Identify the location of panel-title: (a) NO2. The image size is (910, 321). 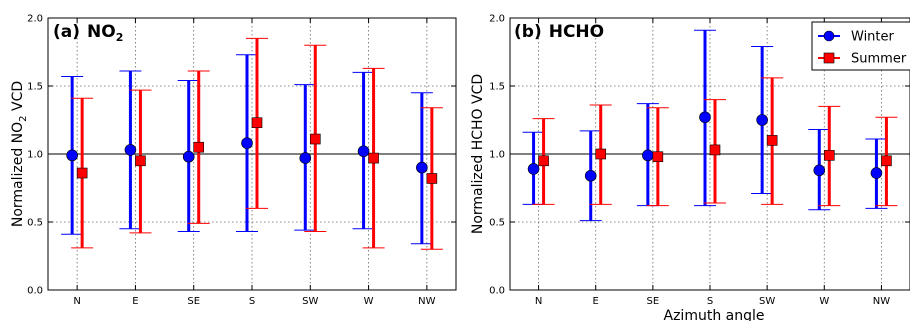
(88, 33).